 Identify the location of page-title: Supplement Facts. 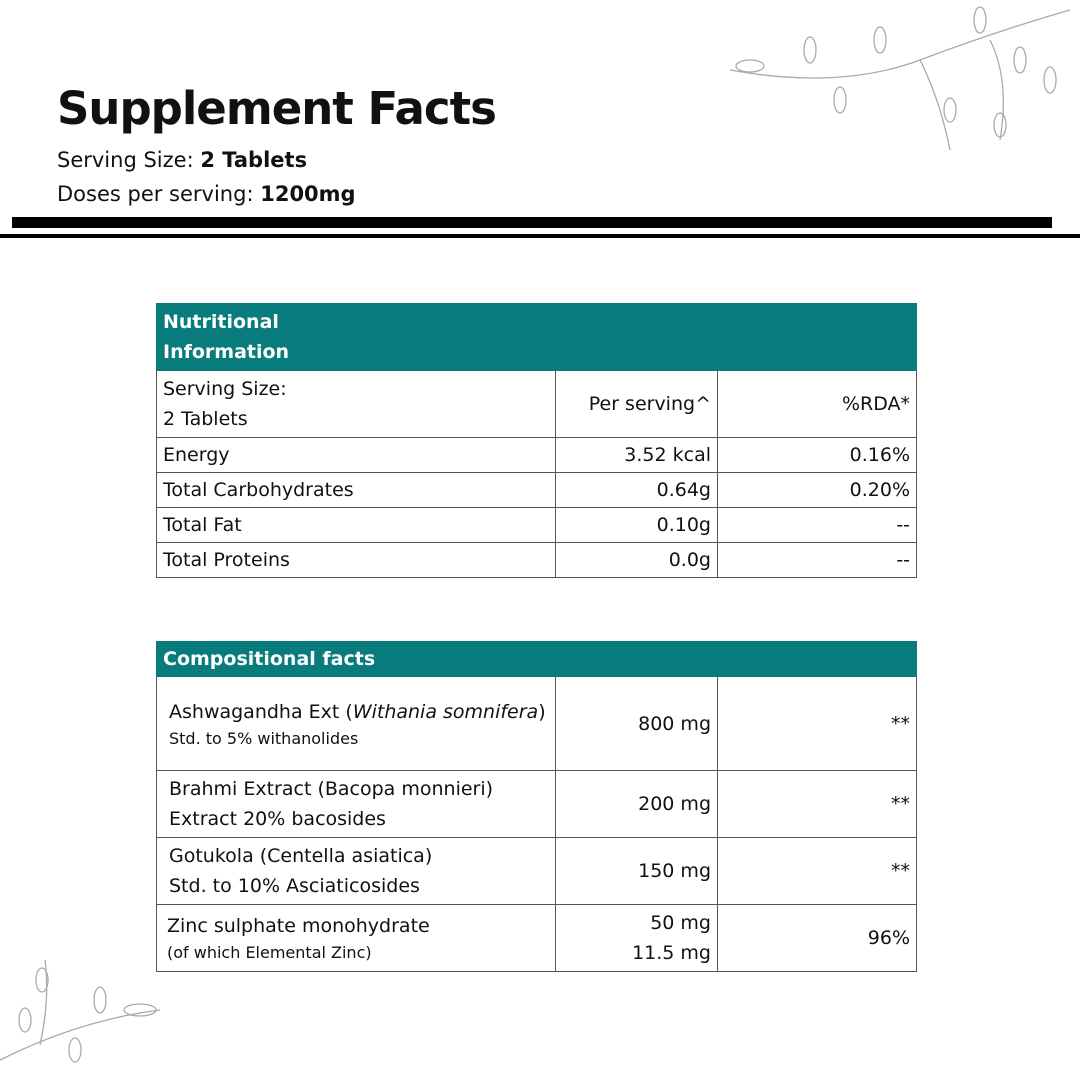
(277, 108).